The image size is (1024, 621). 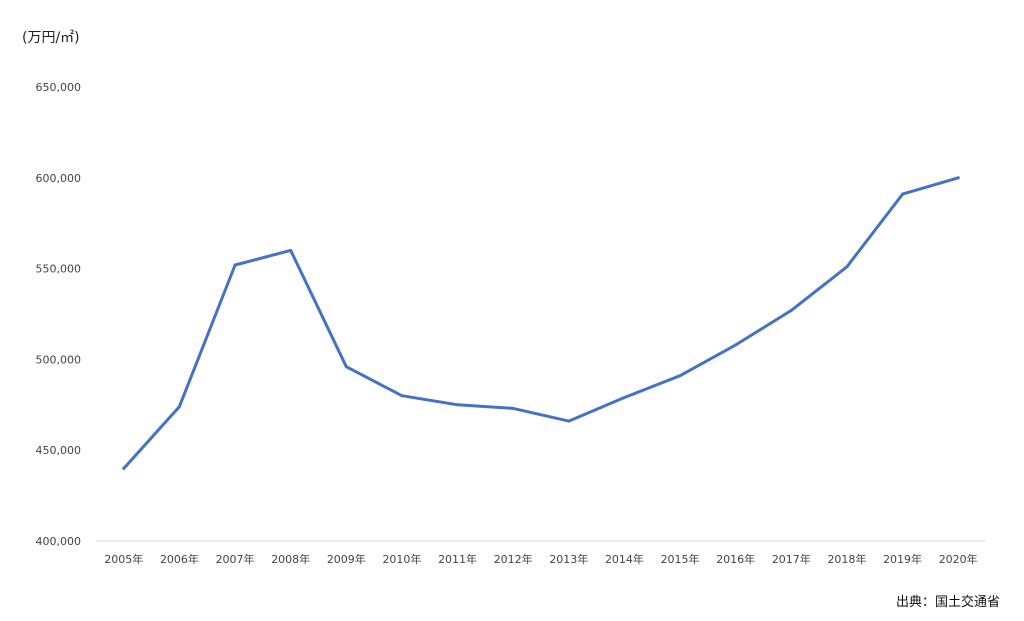 I want to click on x-tick-label: 2006年, so click(x=179, y=559).